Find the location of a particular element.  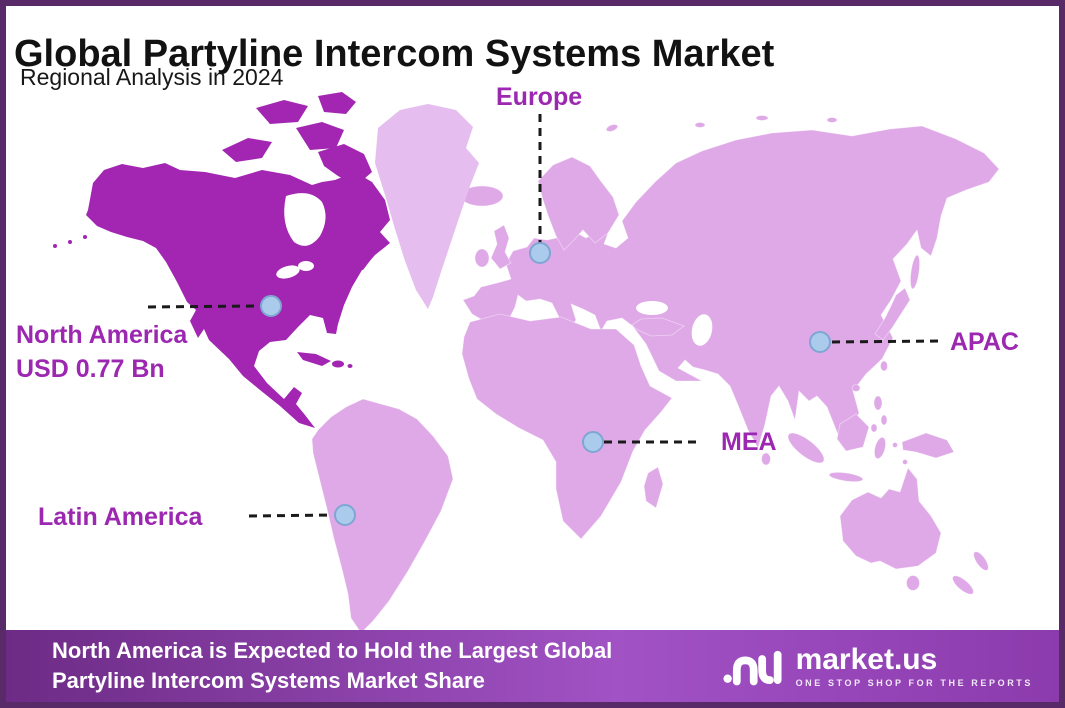

region-africa-shape is located at coordinates (567, 426).